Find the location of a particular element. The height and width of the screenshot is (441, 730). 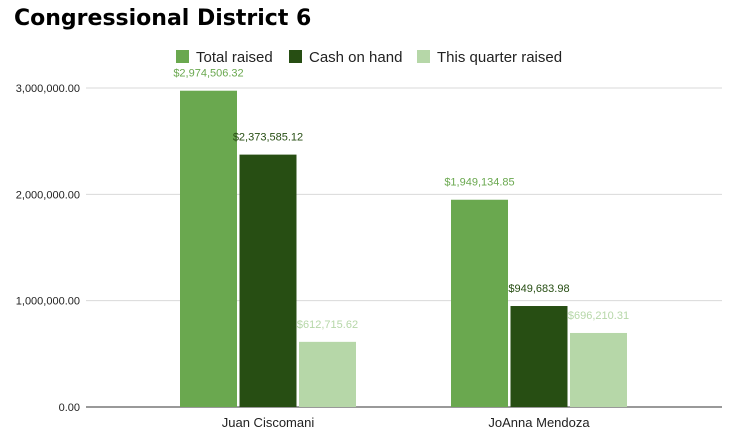

data-label: $2,373,585.12 is located at coordinates (268, 138).